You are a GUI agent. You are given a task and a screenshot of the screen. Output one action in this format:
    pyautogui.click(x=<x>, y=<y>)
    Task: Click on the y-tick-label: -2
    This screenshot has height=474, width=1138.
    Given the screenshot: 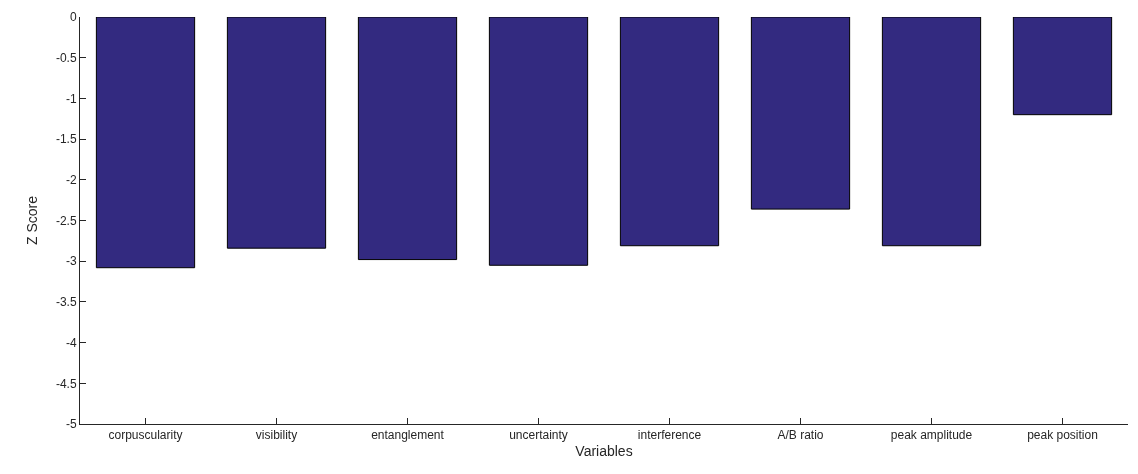 What is the action you would take?
    pyautogui.click(x=71, y=180)
    